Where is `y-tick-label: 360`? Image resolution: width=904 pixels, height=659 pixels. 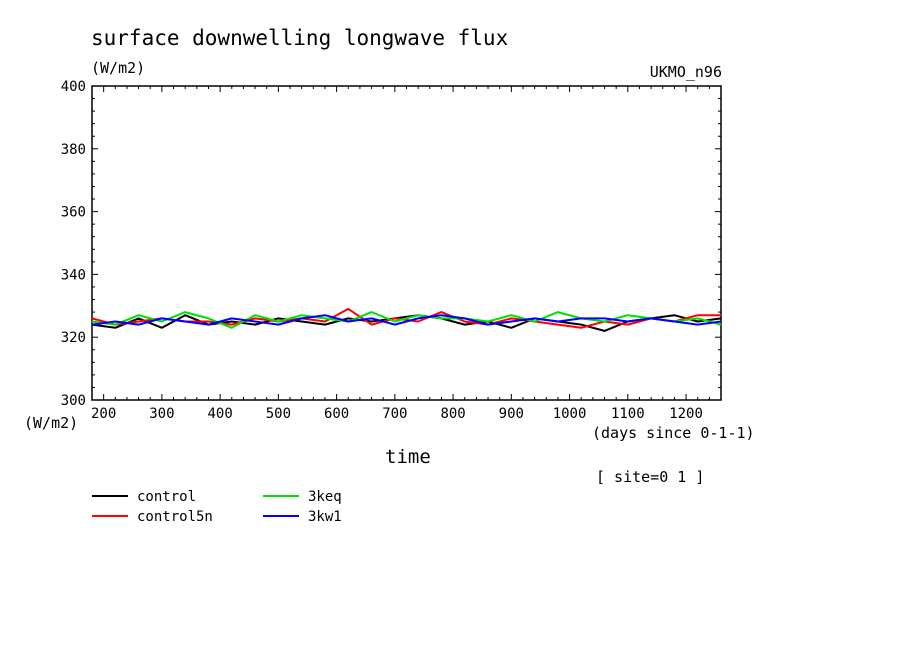 y-tick-label: 360 is located at coordinates (73, 213).